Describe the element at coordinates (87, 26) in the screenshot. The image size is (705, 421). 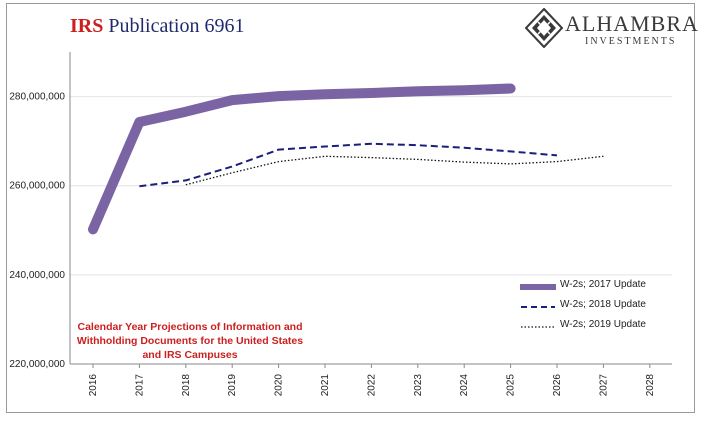
I see `title-prefix: IRS` at that location.